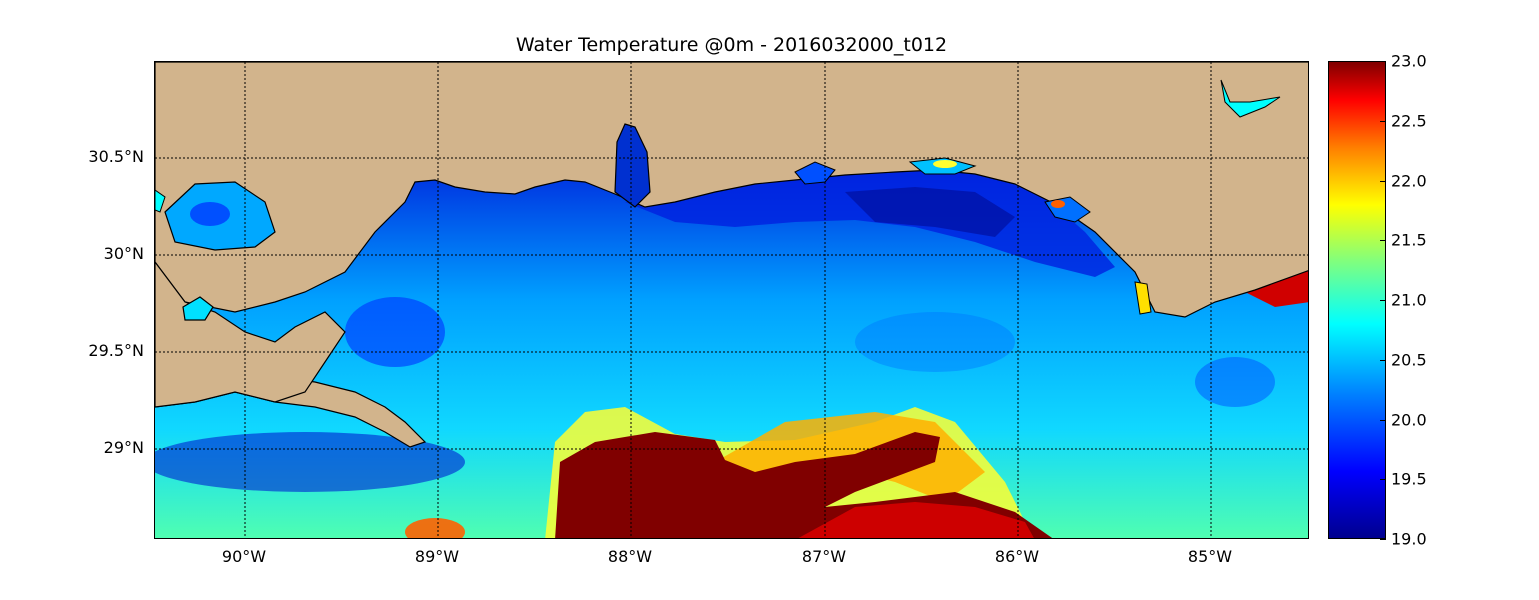 The height and width of the screenshot is (600, 1539). I want to click on lon-tick-label: 85°W, so click(1210, 556).